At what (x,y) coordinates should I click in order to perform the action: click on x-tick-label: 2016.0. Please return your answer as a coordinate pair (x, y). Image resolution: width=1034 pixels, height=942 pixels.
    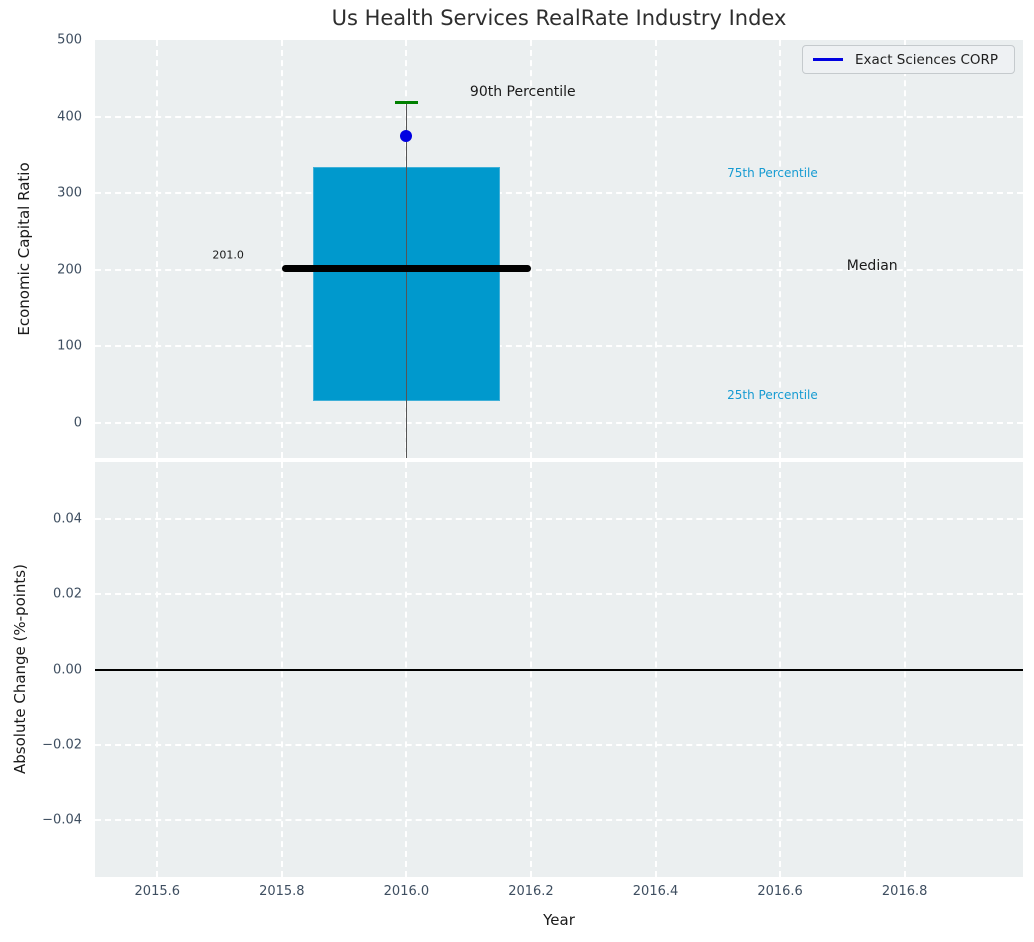
    Looking at the image, I should click on (406, 891).